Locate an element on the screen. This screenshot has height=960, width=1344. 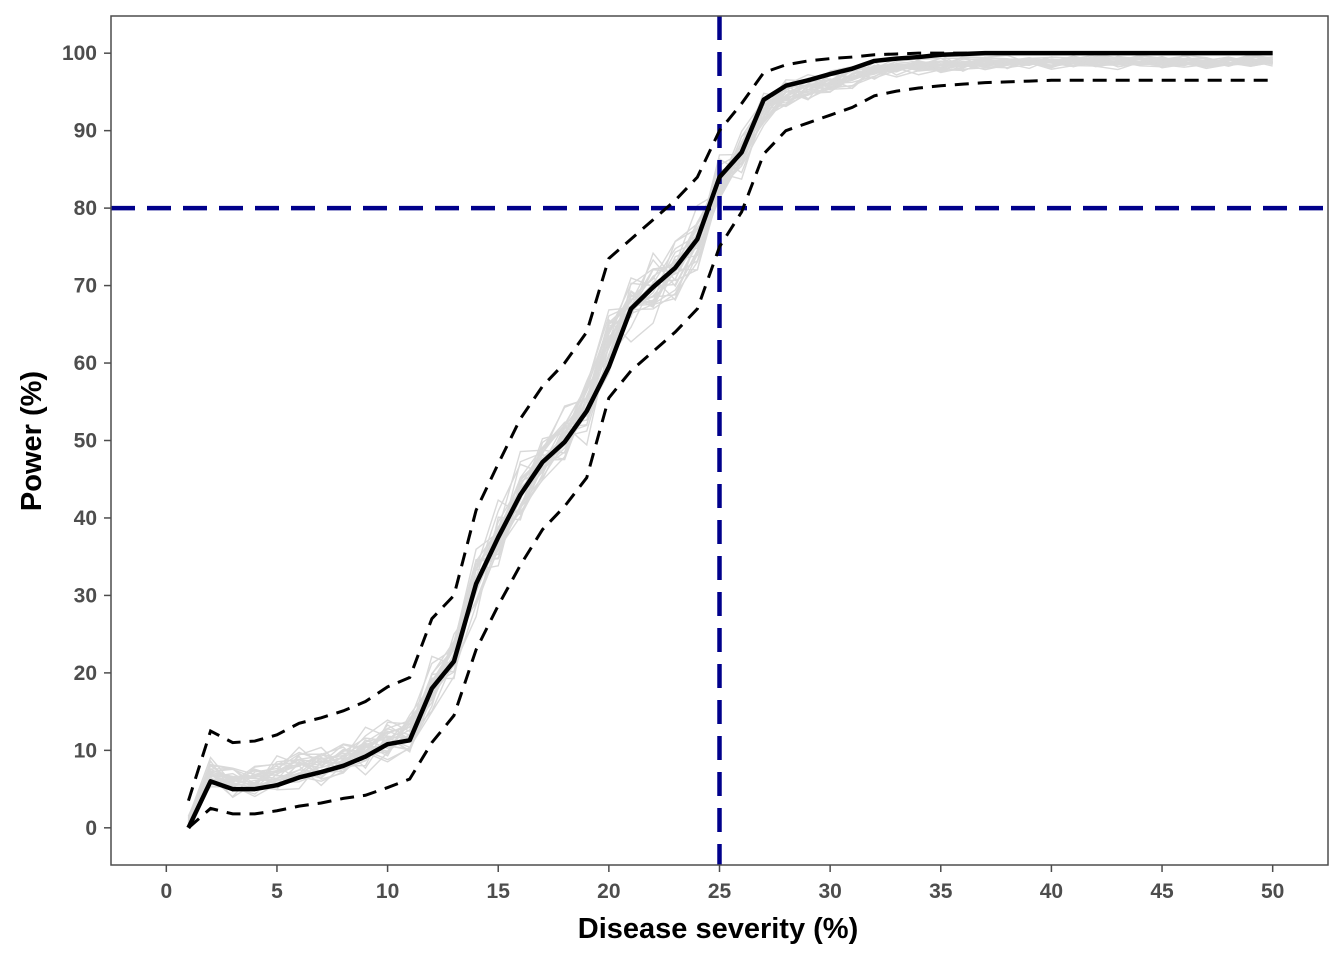
x-axis-title: Disease severity (%) is located at coordinates (718, 929).